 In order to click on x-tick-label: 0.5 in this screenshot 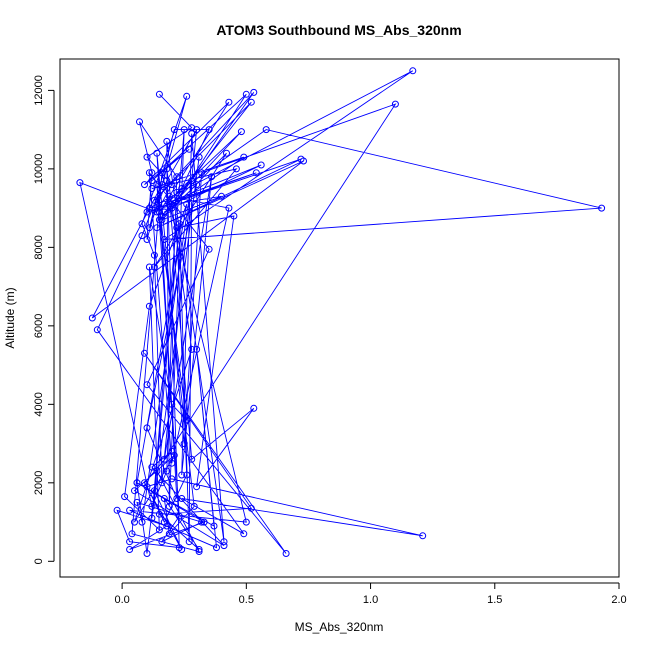, I will do `click(246, 600)`.